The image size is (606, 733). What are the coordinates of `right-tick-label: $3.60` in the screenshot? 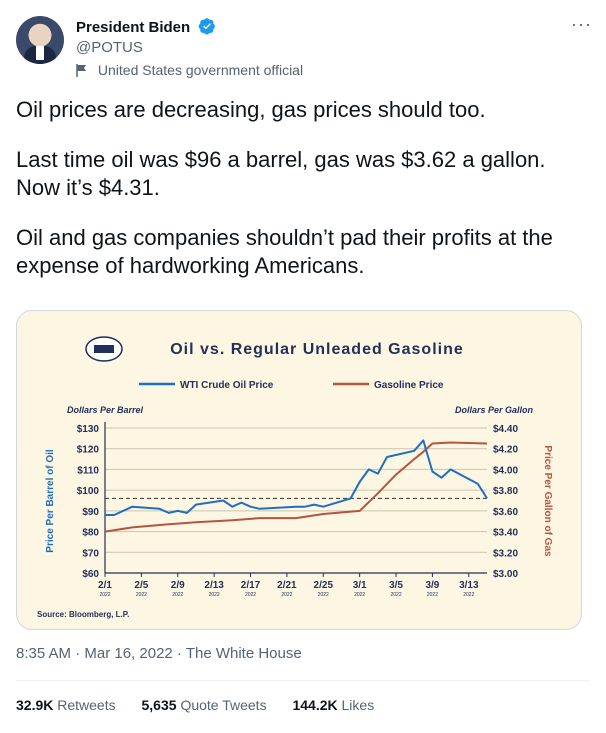 It's located at (505, 512).